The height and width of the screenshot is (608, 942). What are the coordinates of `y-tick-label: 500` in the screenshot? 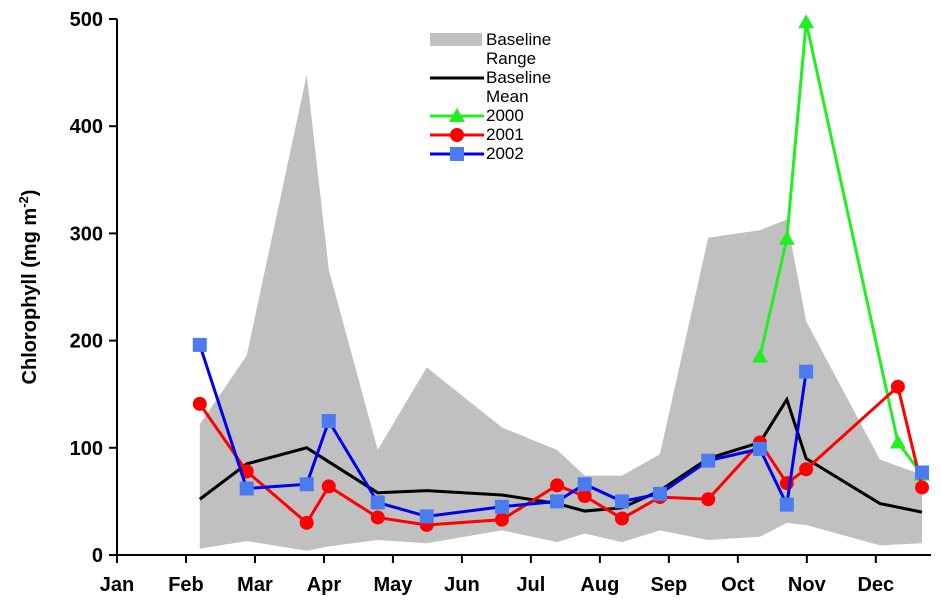 It's located at (86, 20).